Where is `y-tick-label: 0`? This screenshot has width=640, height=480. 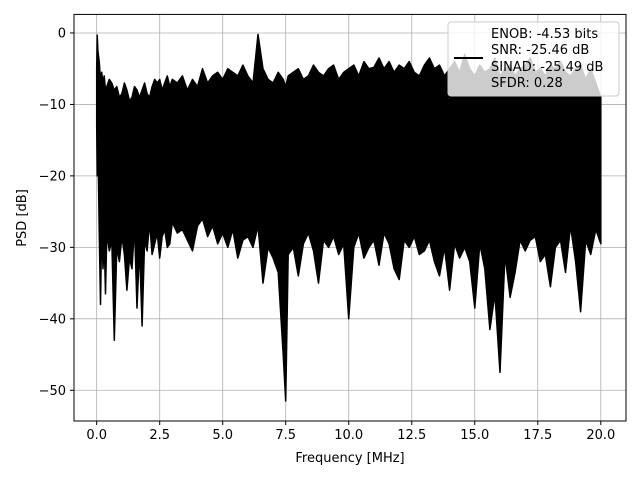 y-tick-label: 0 is located at coordinates (62, 33).